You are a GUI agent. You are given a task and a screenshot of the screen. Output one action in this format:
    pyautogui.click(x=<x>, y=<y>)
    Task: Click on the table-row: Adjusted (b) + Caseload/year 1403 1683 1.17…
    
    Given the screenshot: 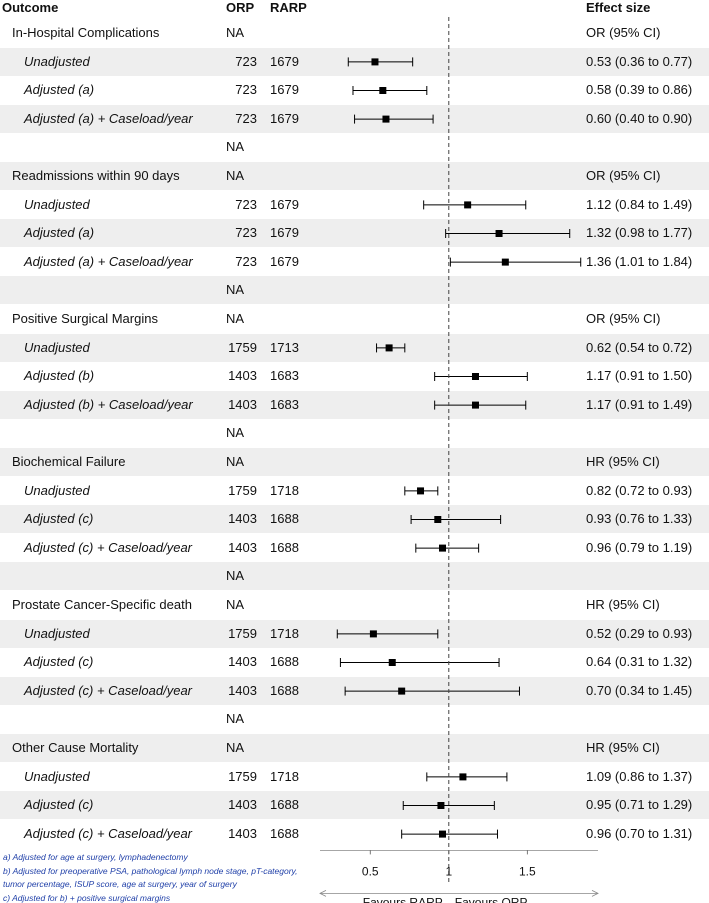 What is the action you would take?
    pyautogui.click(x=354, y=404)
    